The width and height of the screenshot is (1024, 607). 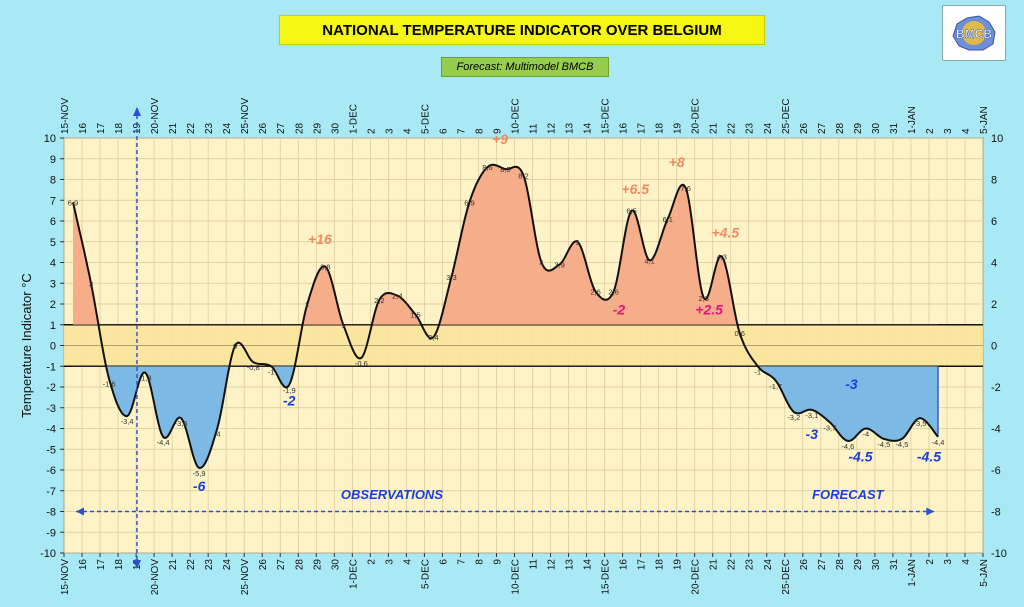 I want to click on x-top-tick-label: 1-JAN, so click(x=912, y=120).